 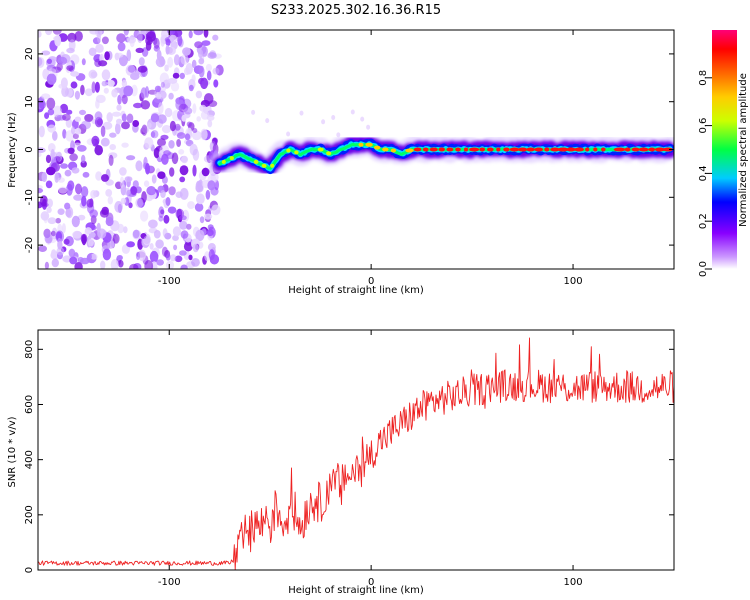 I want to click on x-tick-label: -100, so click(x=169, y=582).